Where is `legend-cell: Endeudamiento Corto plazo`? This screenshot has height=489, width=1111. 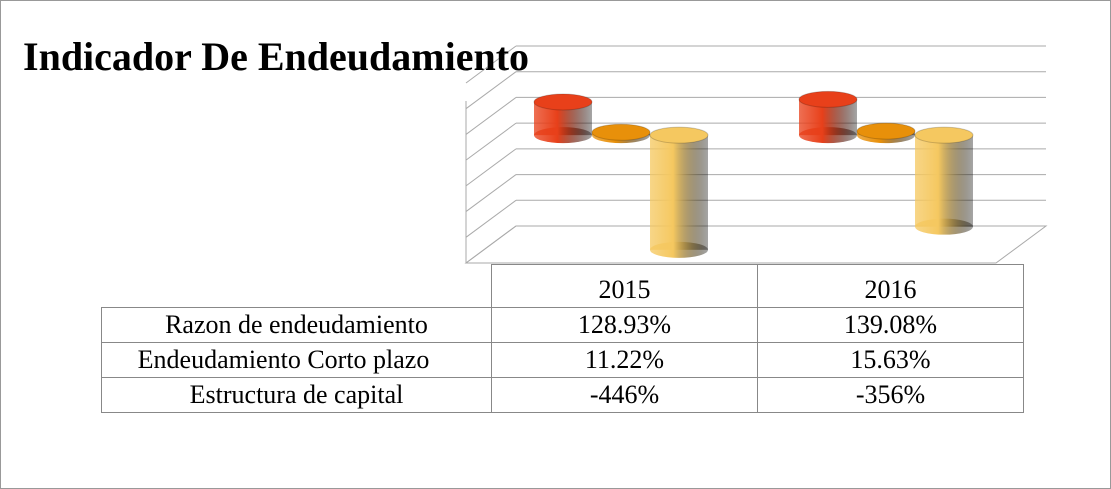 legend-cell: Endeudamiento Corto plazo is located at coordinates (296, 360).